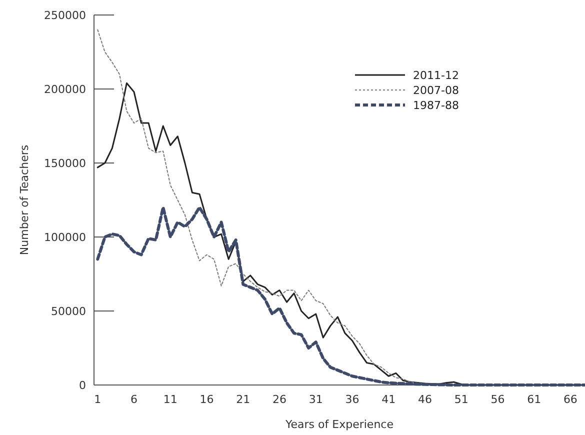 This screenshot has width=585, height=435. I want to click on legend-label: 2007-08, so click(436, 90).